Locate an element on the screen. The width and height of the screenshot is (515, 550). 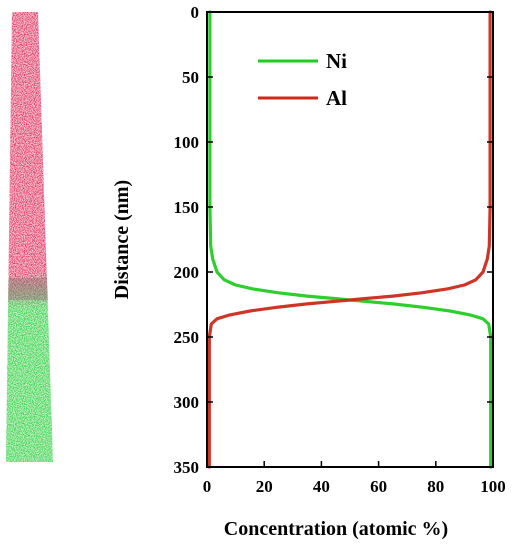
y-tick-label: 150 is located at coordinates (187, 207).